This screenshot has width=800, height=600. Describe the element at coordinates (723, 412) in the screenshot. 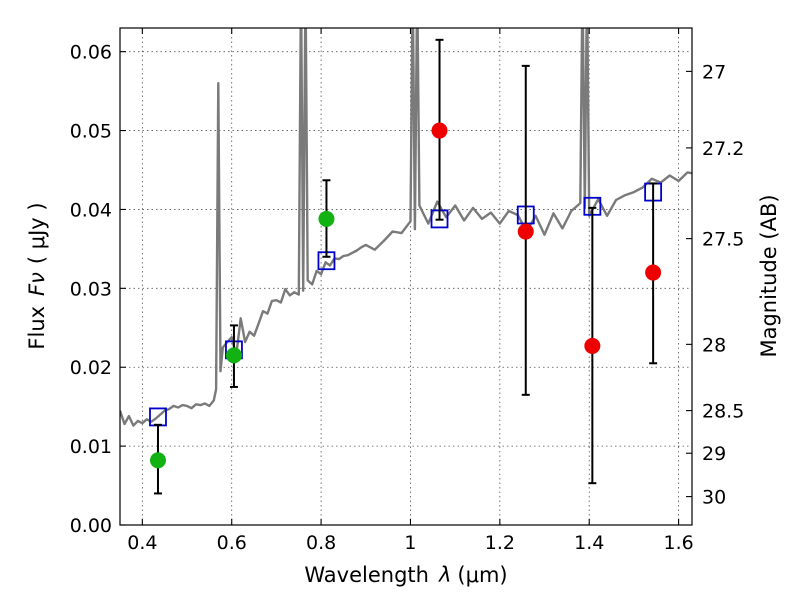

I see `y2-tick-label: 28.5` at that location.